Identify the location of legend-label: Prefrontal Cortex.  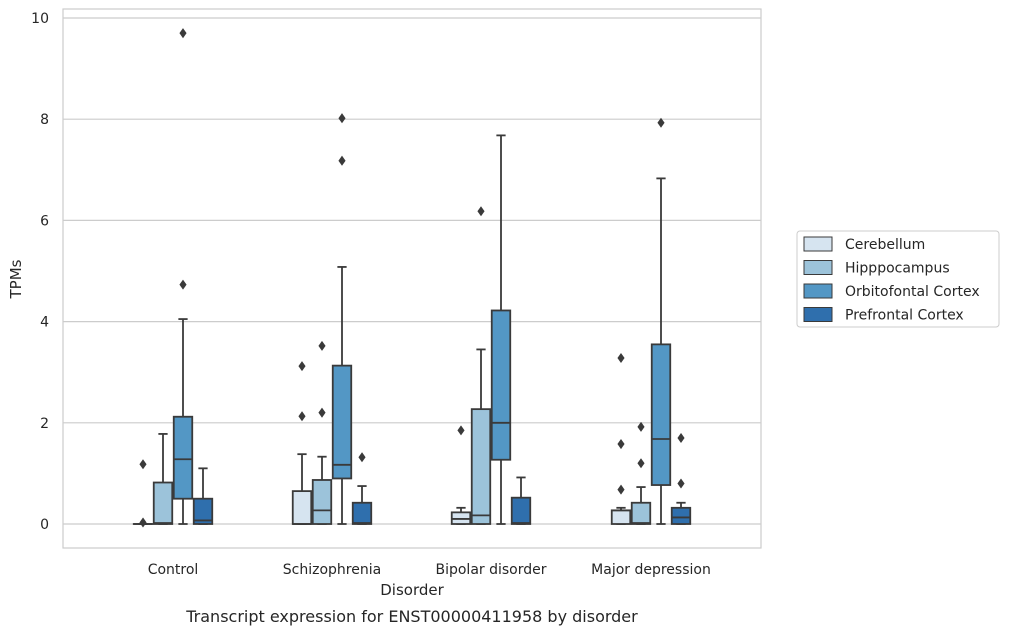
(904, 316).